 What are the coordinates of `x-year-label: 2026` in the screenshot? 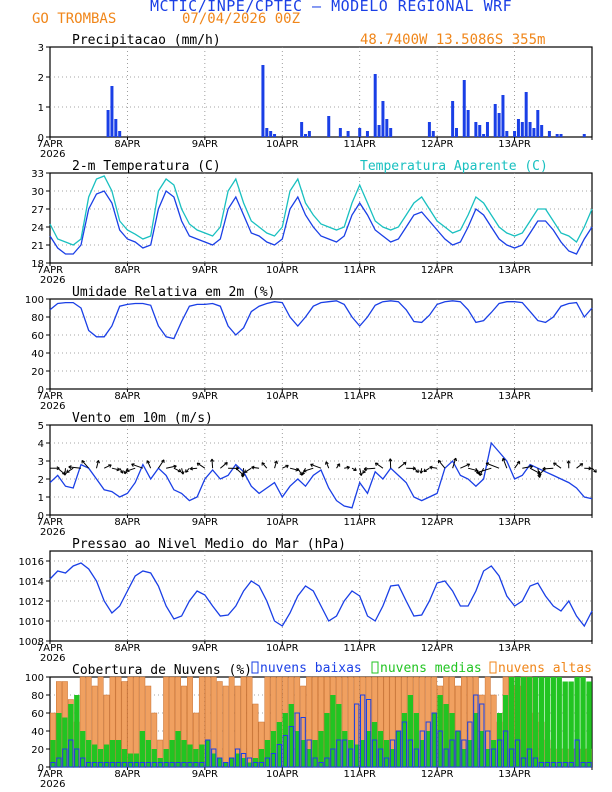 It's located at (52, 280).